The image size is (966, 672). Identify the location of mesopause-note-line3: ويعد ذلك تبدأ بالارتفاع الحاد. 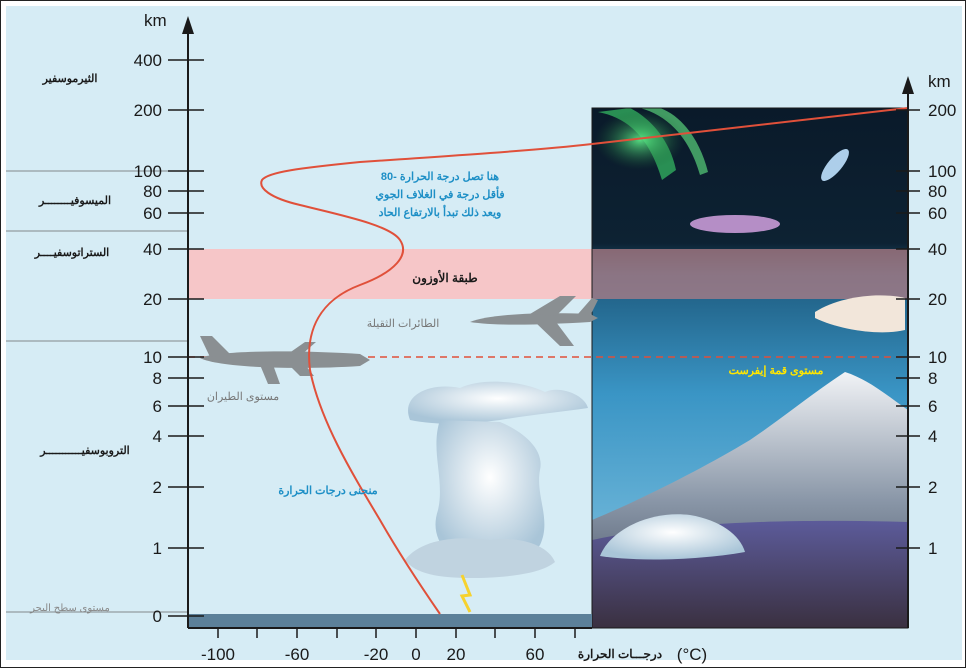
(440, 212).